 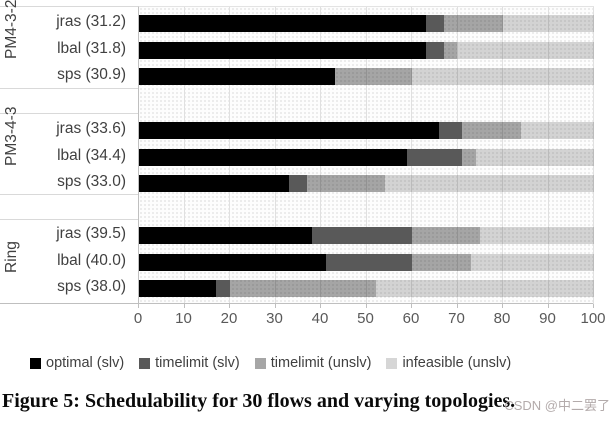 What do you see at coordinates (229, 318) in the screenshot?
I see `x-axis-tick-label: 20` at bounding box center [229, 318].